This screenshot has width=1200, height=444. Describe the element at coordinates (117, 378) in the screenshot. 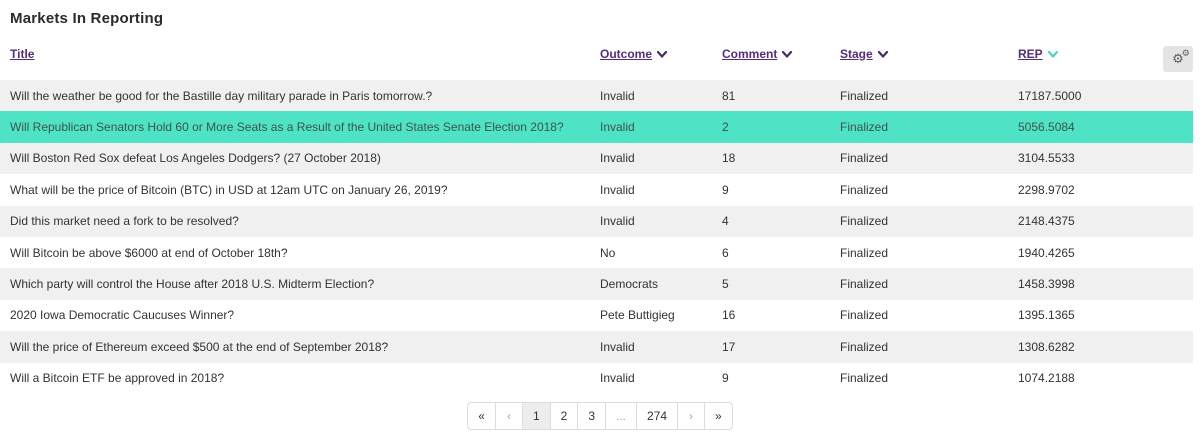

I see `cell-title: Will a Bitcoin ETF be approved in 2018?` at that location.